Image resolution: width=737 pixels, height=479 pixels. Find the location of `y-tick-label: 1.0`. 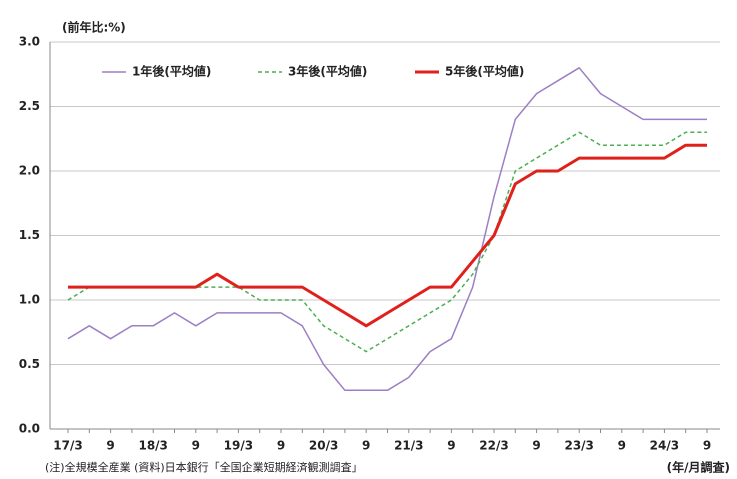

y-tick-label: 1.0 is located at coordinates (29, 300).